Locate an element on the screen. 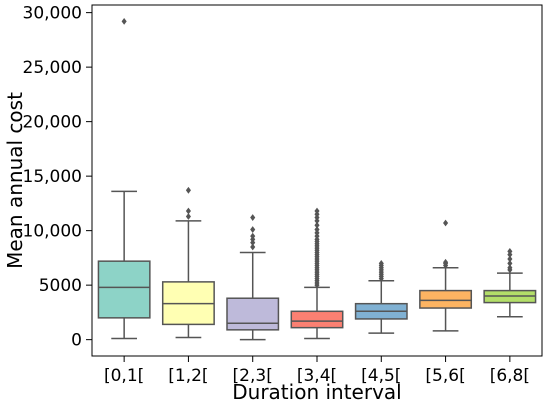 The width and height of the screenshot is (550, 404). x-axis-title: Duration interval is located at coordinates (316, 392).